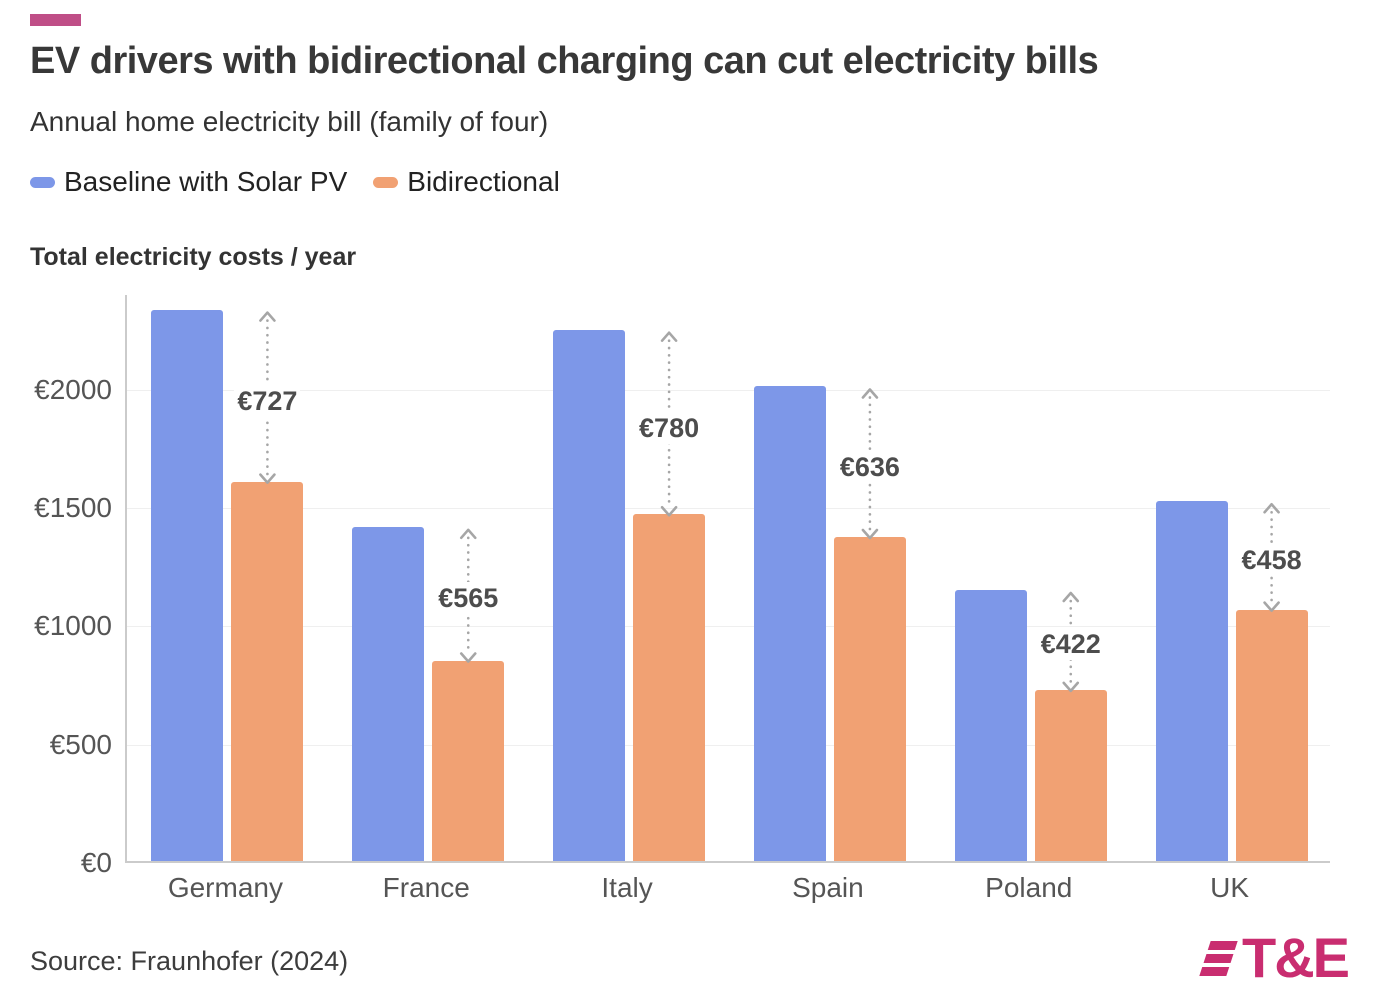 This screenshot has width=1374, height=996. What do you see at coordinates (869, 466) in the screenshot?
I see `savings-label-spain: €636` at bounding box center [869, 466].